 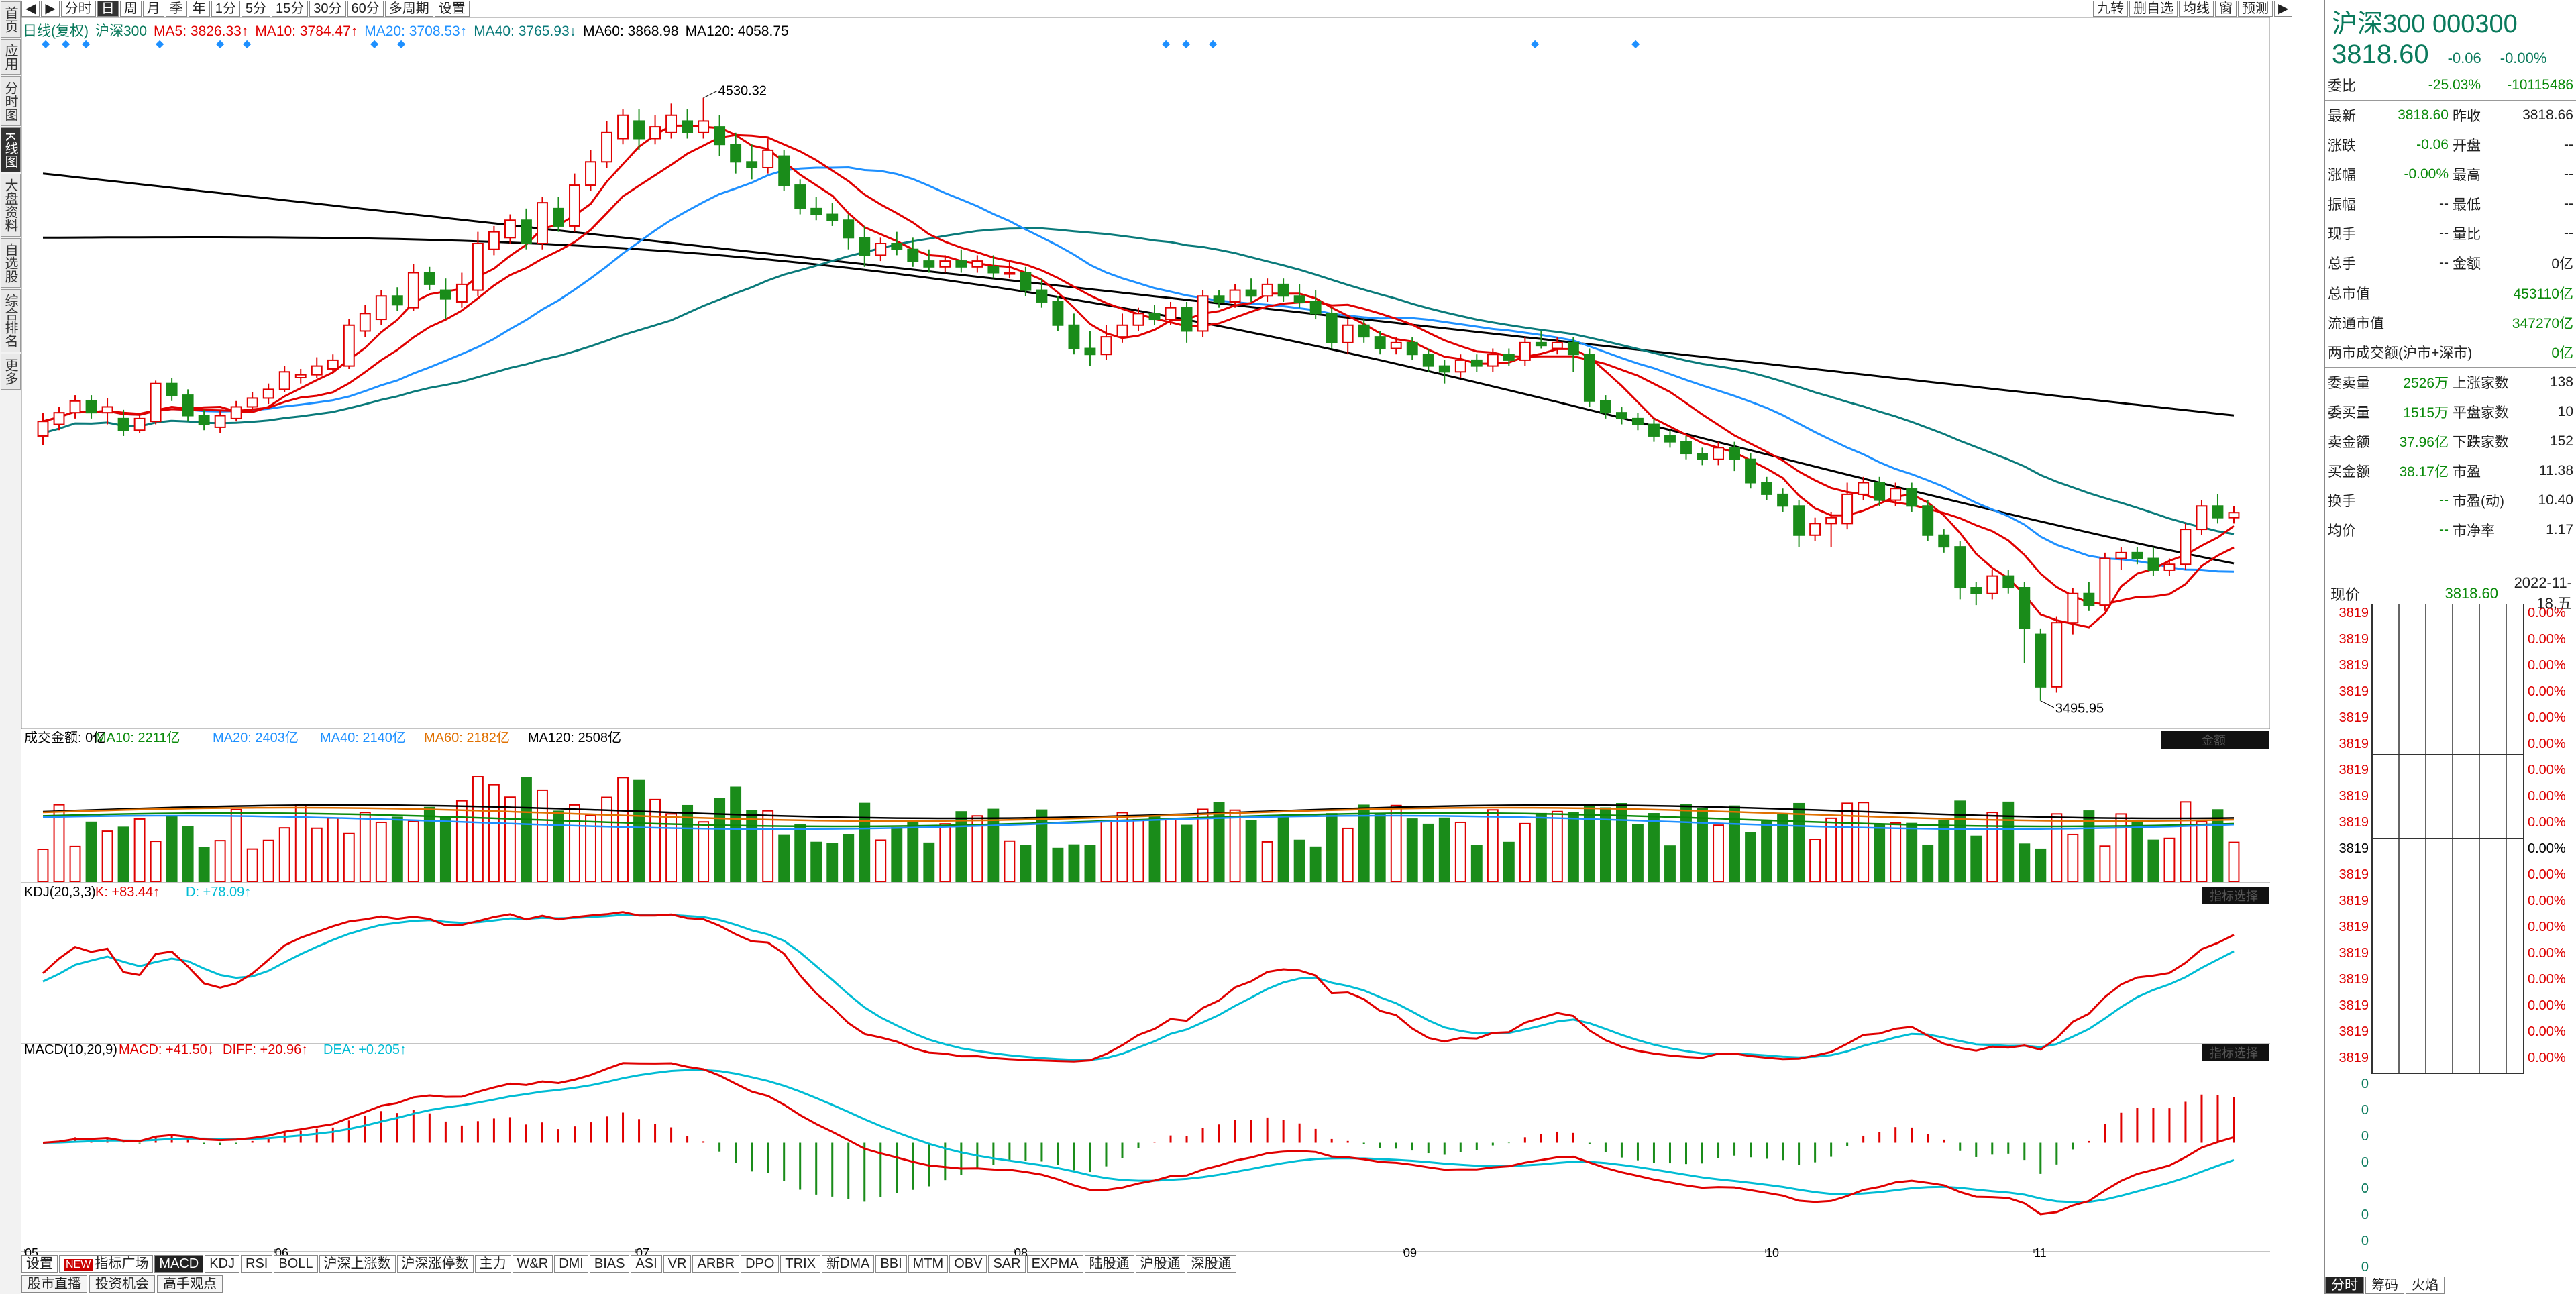 I want to click on nav-item: 大盘资料, so click(x=11, y=205).